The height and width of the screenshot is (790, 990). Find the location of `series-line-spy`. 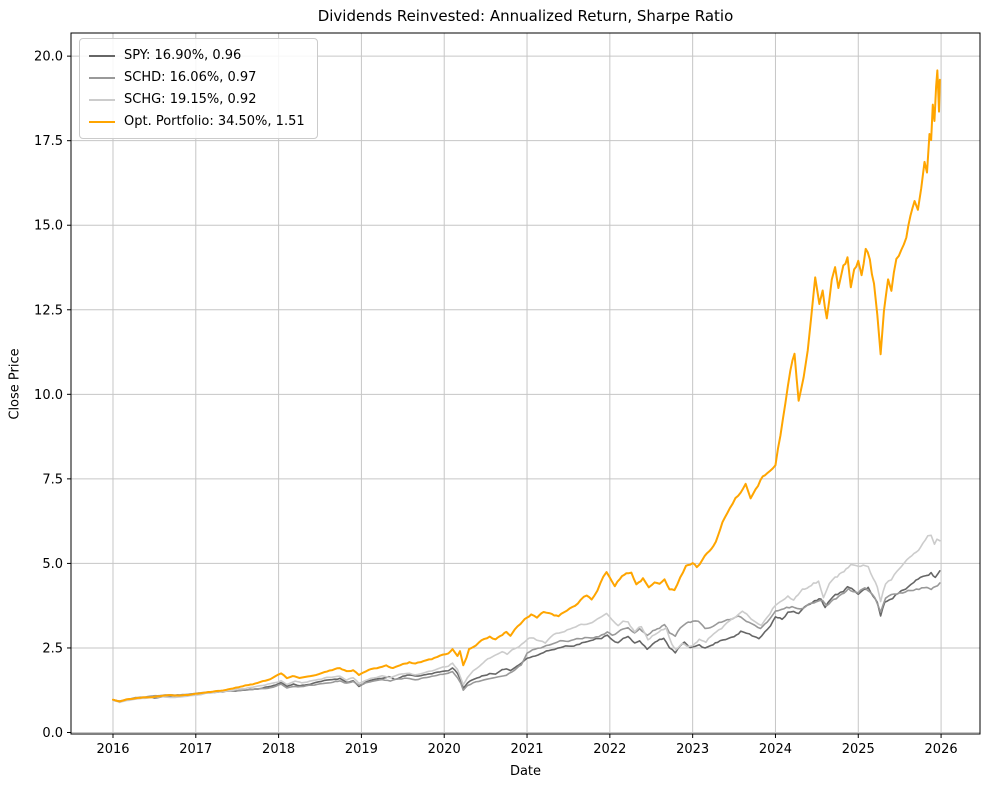

series-line-spy is located at coordinates (526, 636).